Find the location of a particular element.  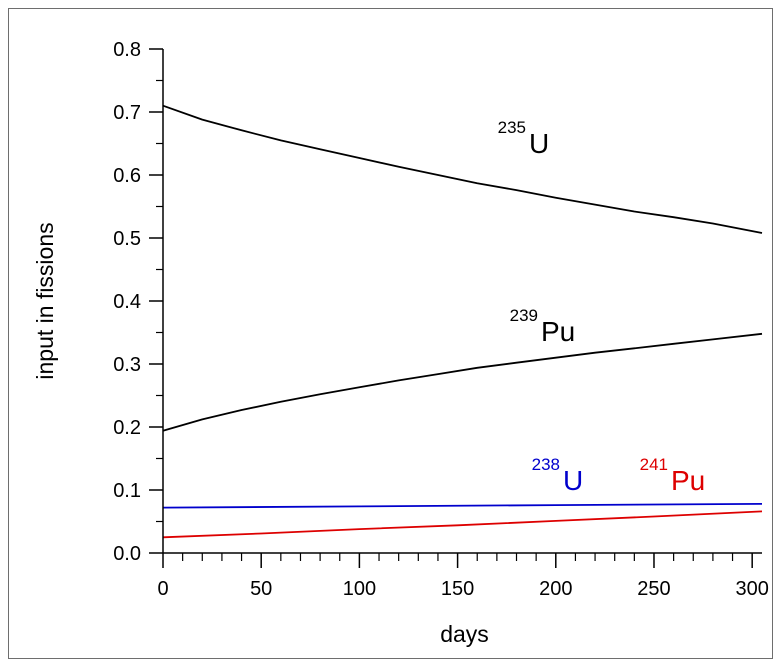

x-tick-label: 300 is located at coordinates (751, 589).